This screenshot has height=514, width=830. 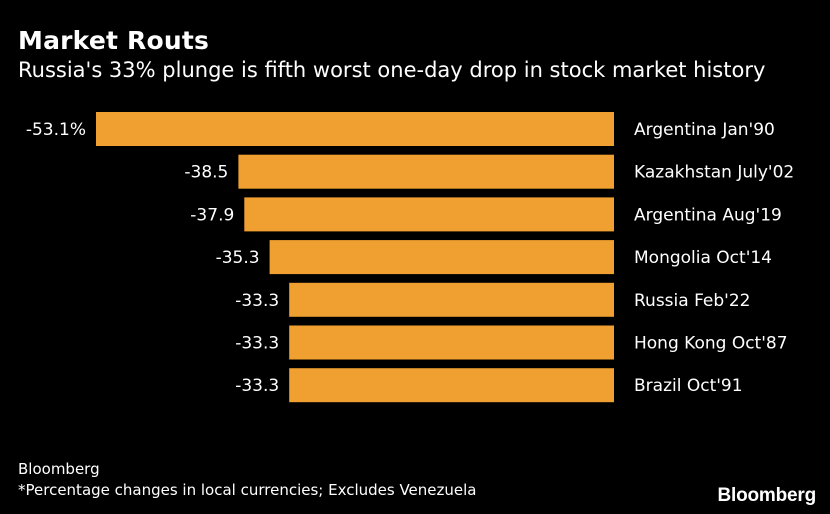 I want to click on value-label: -38.5, so click(x=206, y=173).